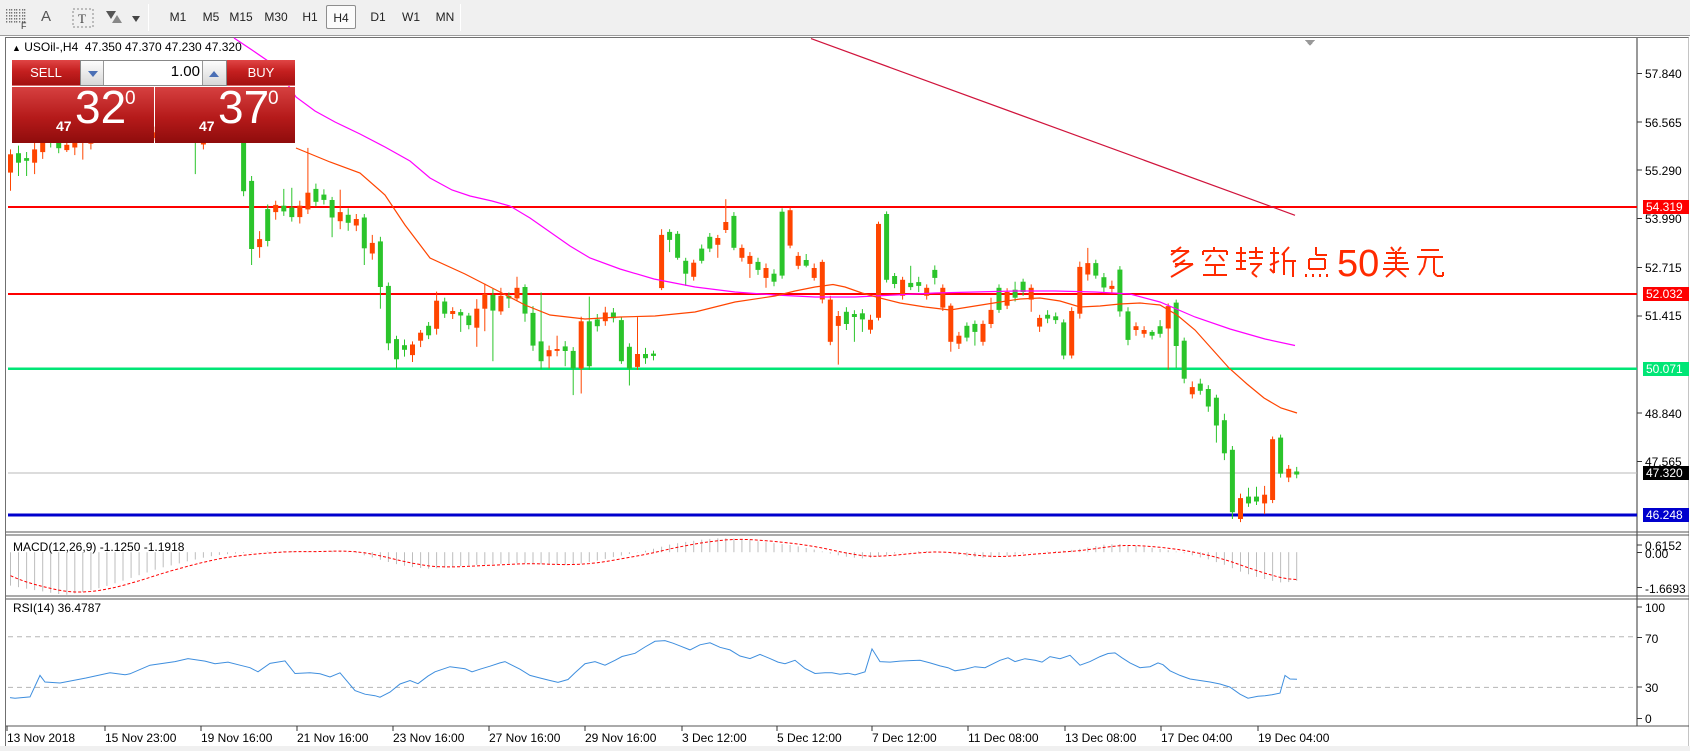  Describe the element at coordinates (24, 26) in the screenshot. I see `svg-text: F` at that location.